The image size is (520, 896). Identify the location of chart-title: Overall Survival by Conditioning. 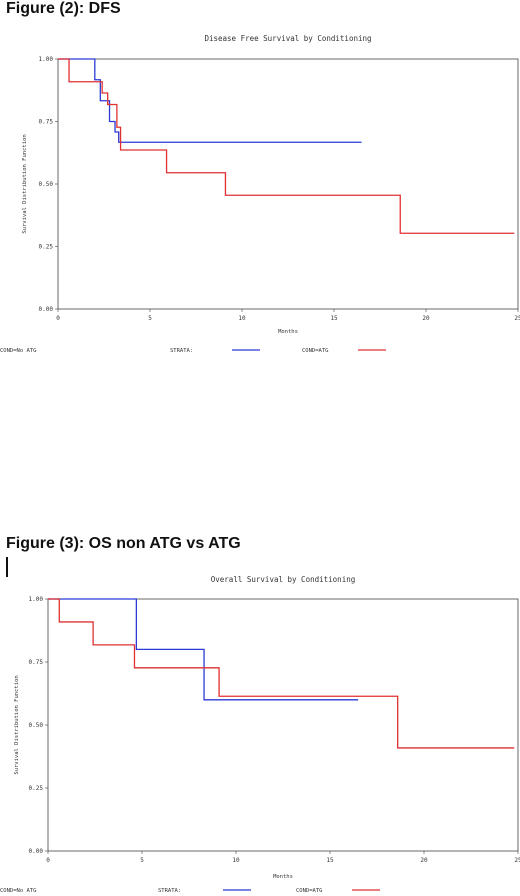
(283, 579).